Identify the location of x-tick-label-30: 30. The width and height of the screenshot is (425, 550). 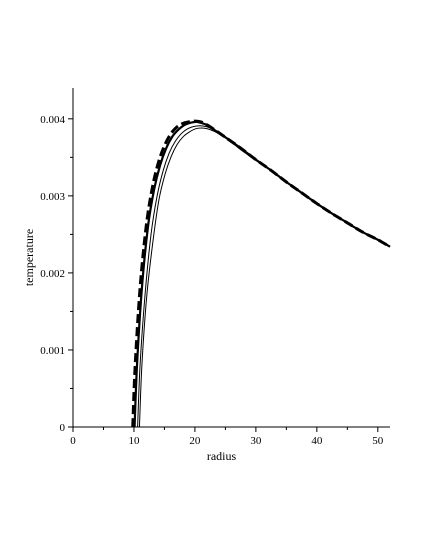
(256, 441).